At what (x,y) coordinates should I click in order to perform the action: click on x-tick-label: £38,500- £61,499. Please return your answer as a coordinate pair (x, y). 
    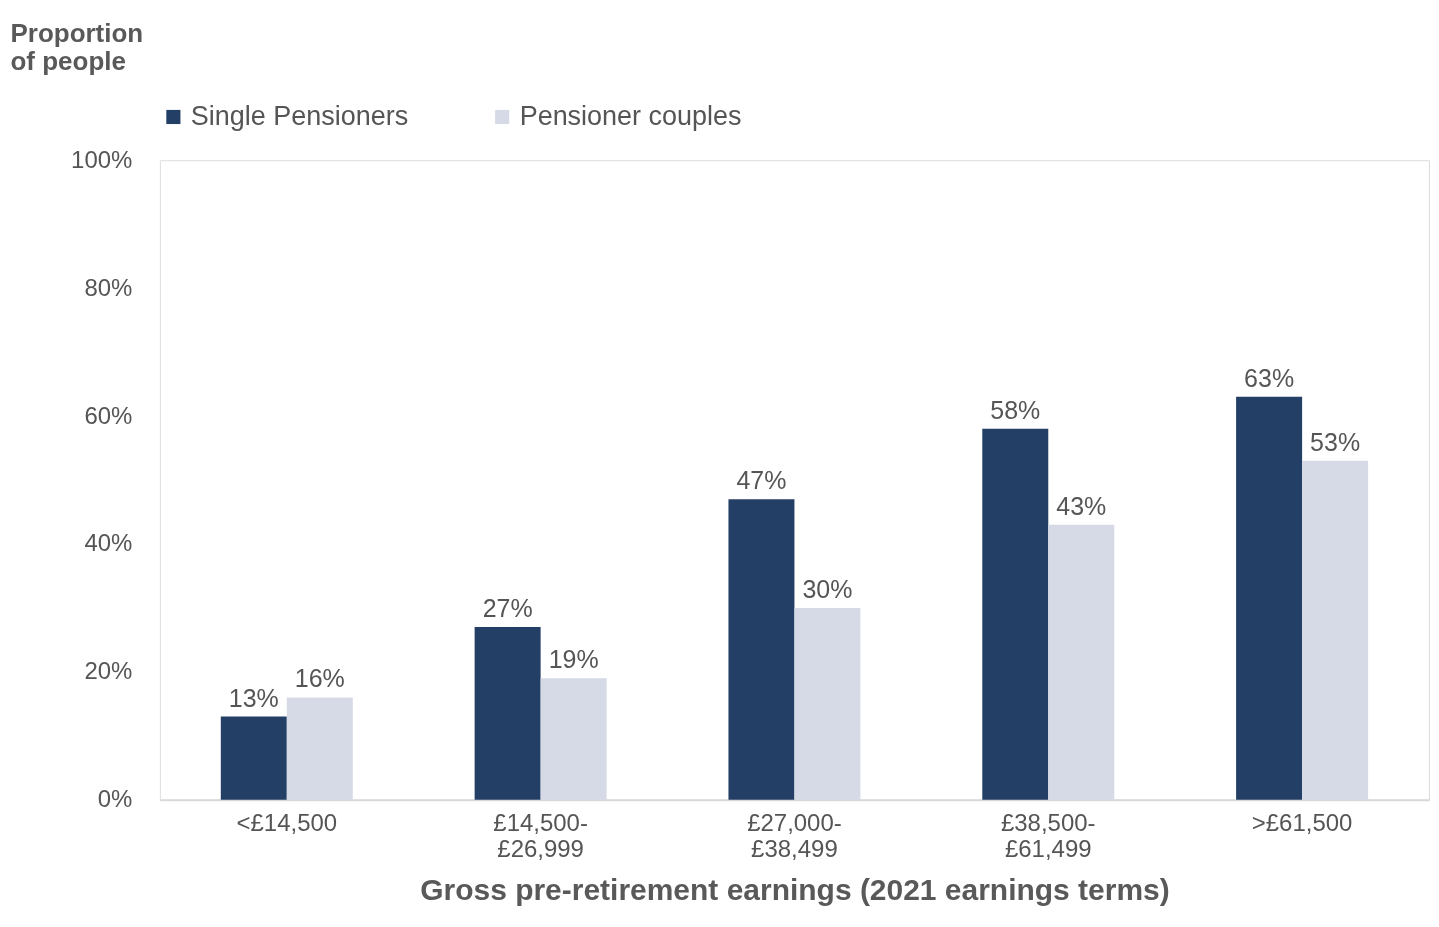
    Looking at the image, I should click on (1048, 836).